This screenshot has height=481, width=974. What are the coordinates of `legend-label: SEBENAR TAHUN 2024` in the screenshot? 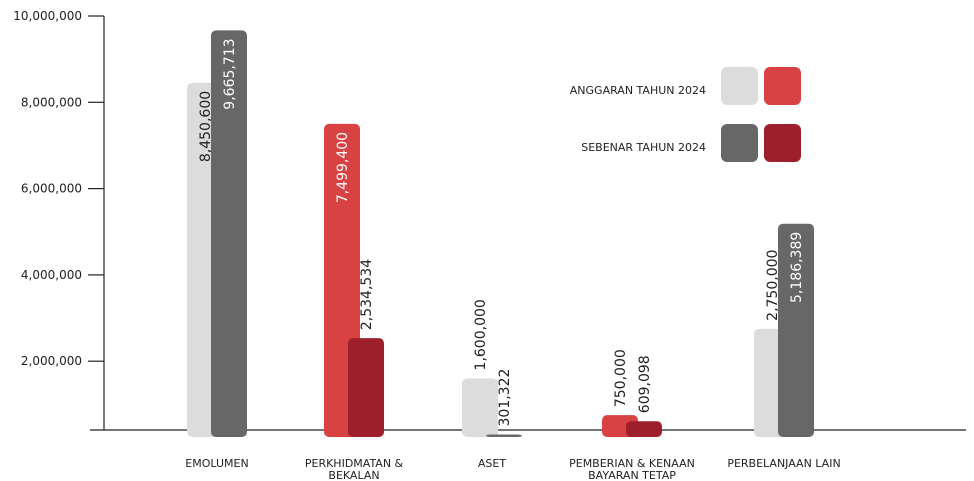 It's located at (643, 147).